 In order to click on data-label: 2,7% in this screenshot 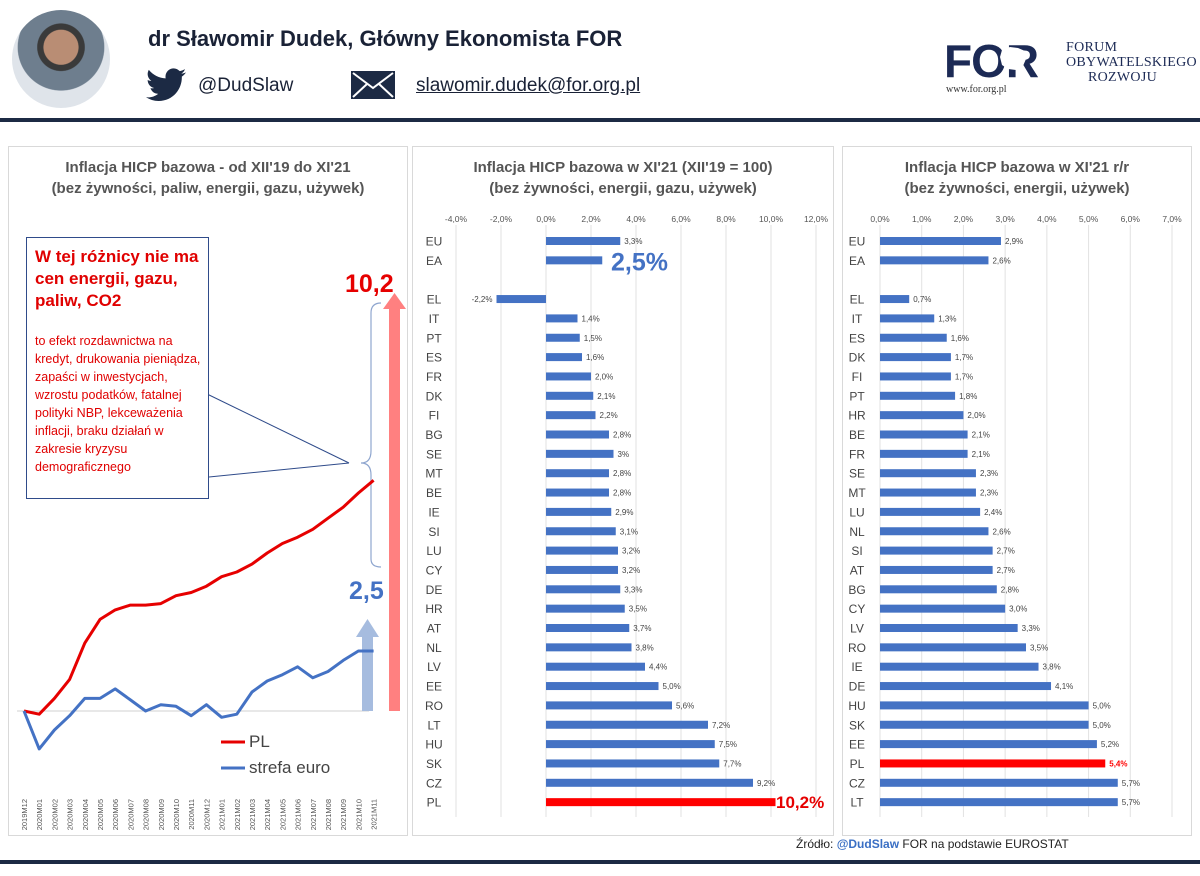, I will do `click(1006, 570)`.